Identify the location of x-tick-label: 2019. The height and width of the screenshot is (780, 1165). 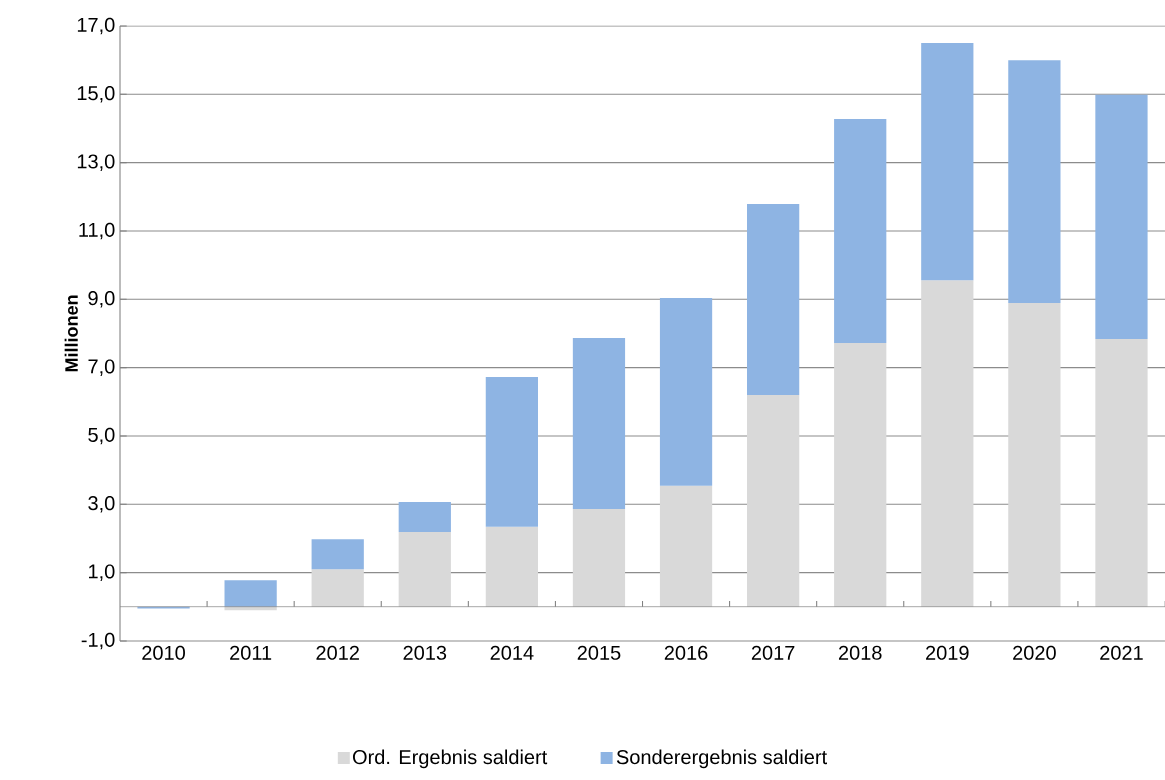
(947, 652).